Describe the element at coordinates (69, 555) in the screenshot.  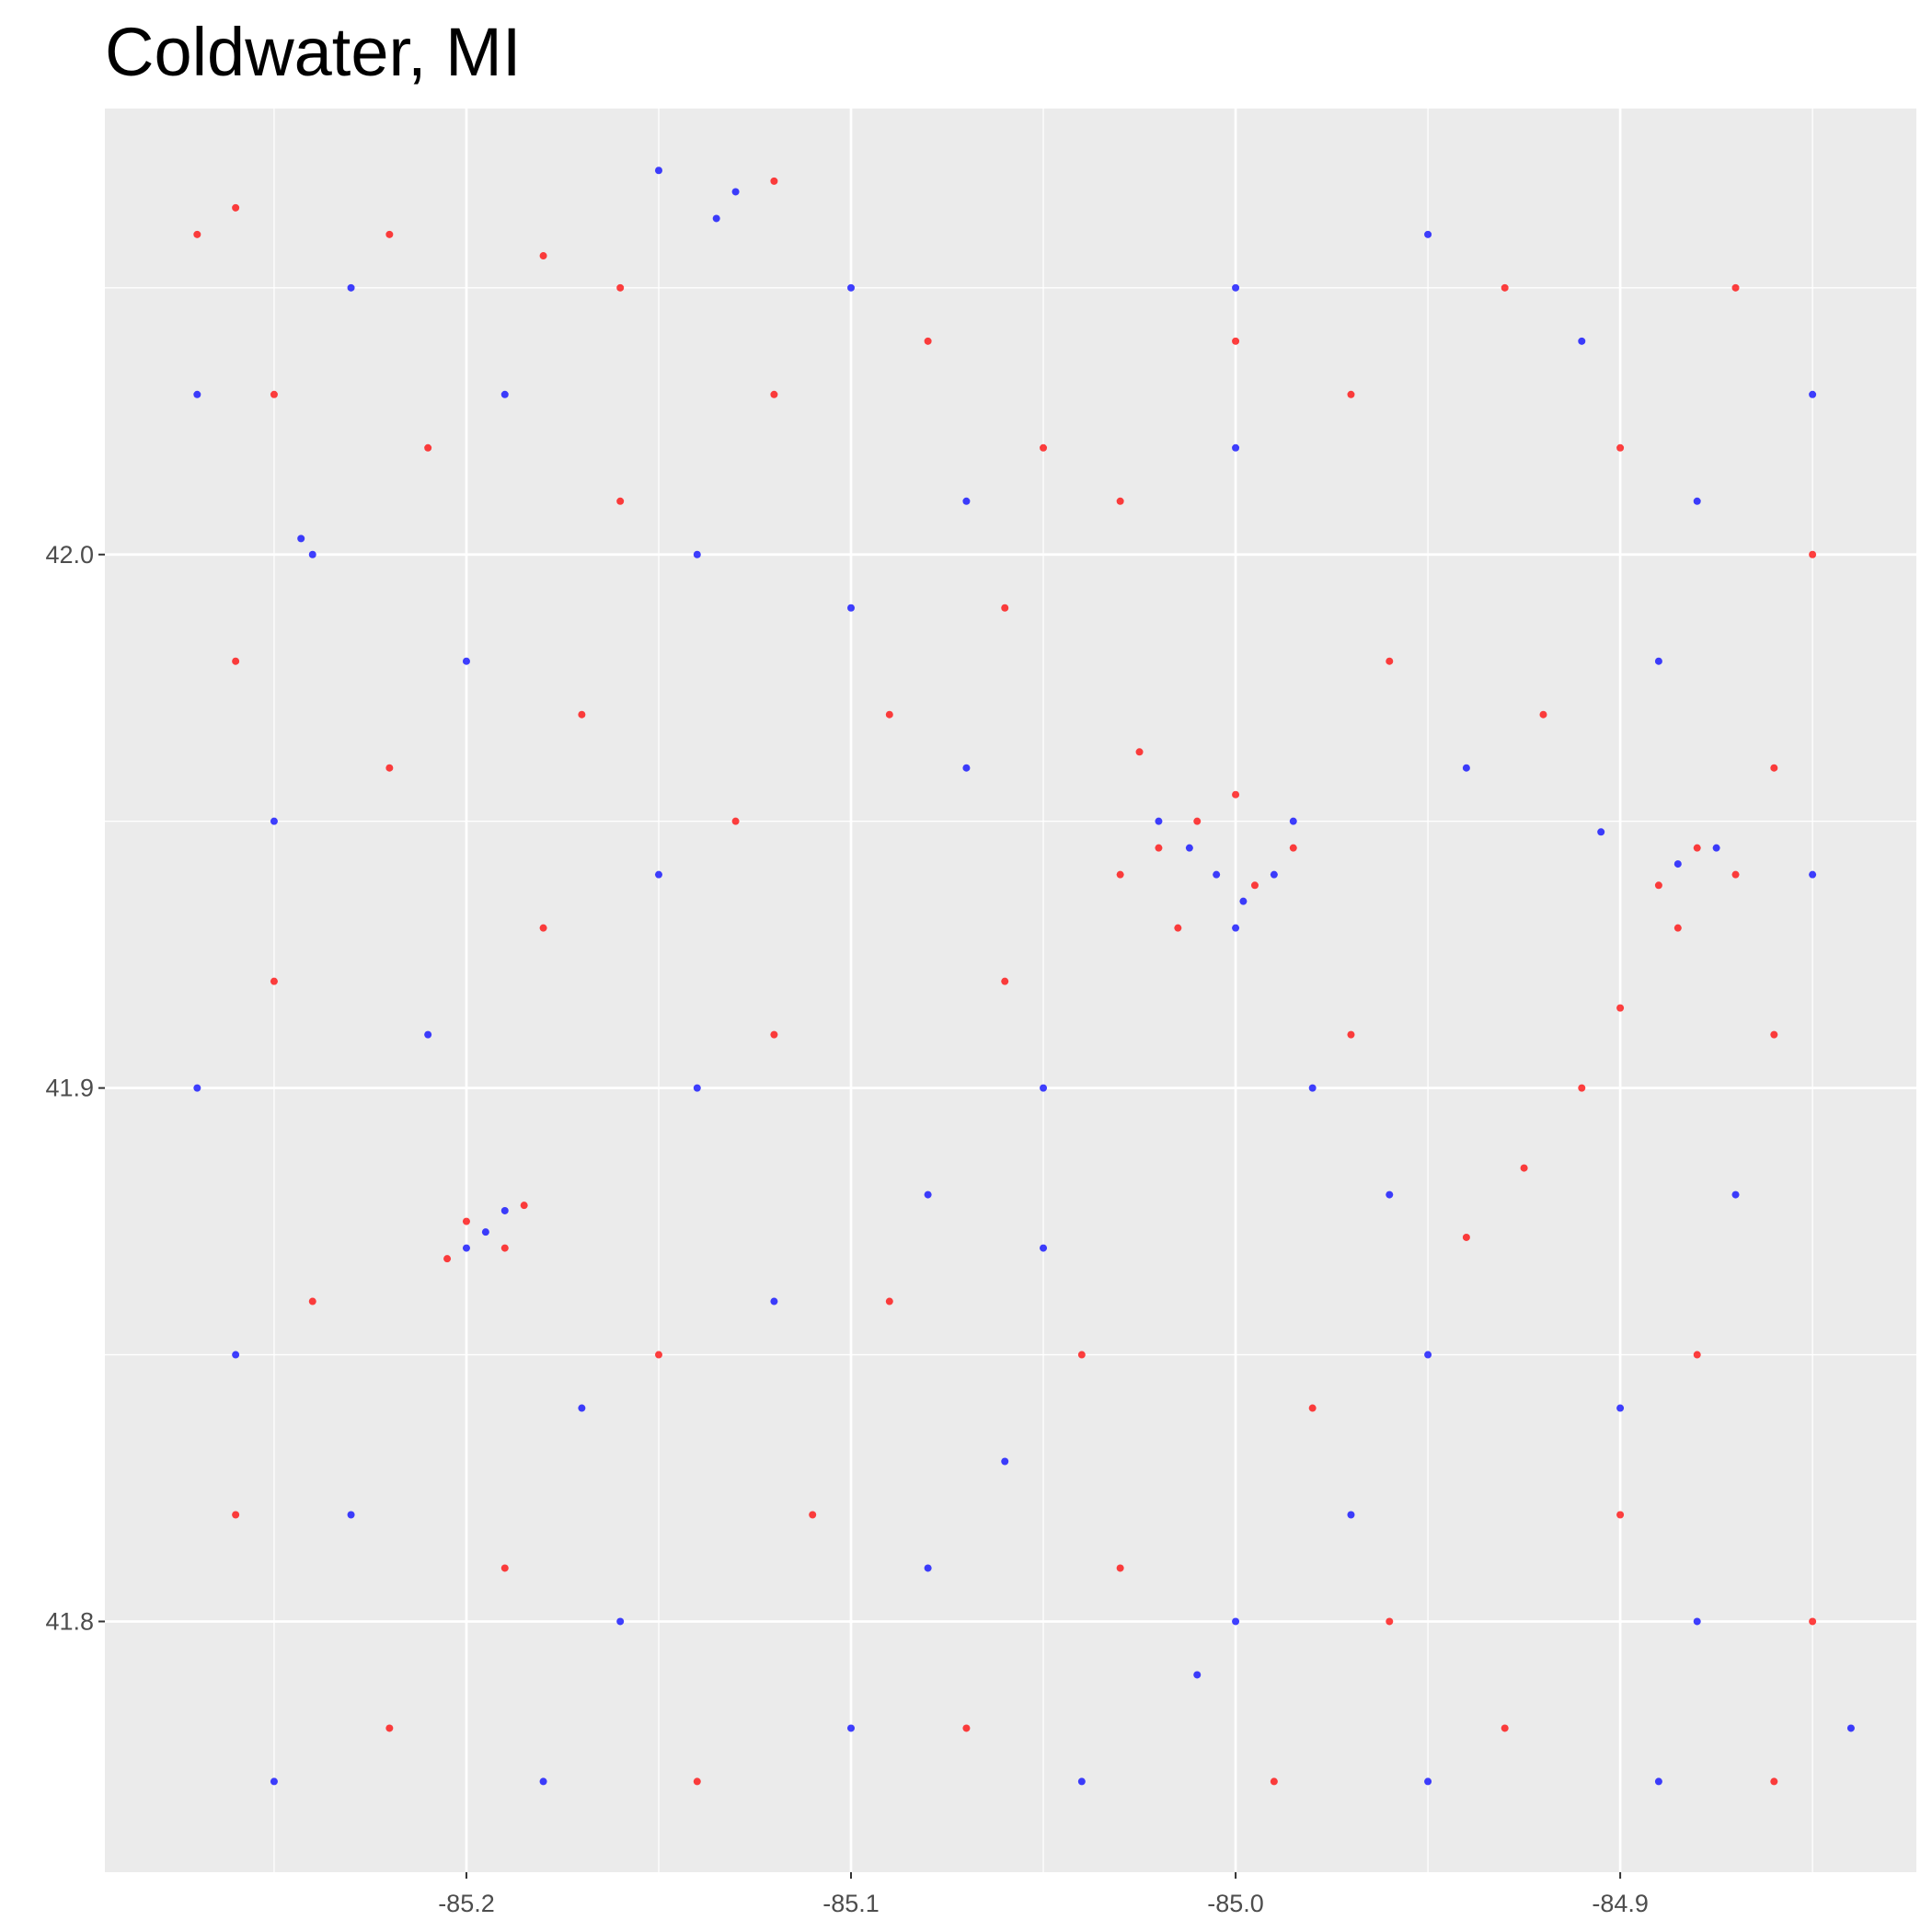
I see `y-tick-label: 42.0` at that location.